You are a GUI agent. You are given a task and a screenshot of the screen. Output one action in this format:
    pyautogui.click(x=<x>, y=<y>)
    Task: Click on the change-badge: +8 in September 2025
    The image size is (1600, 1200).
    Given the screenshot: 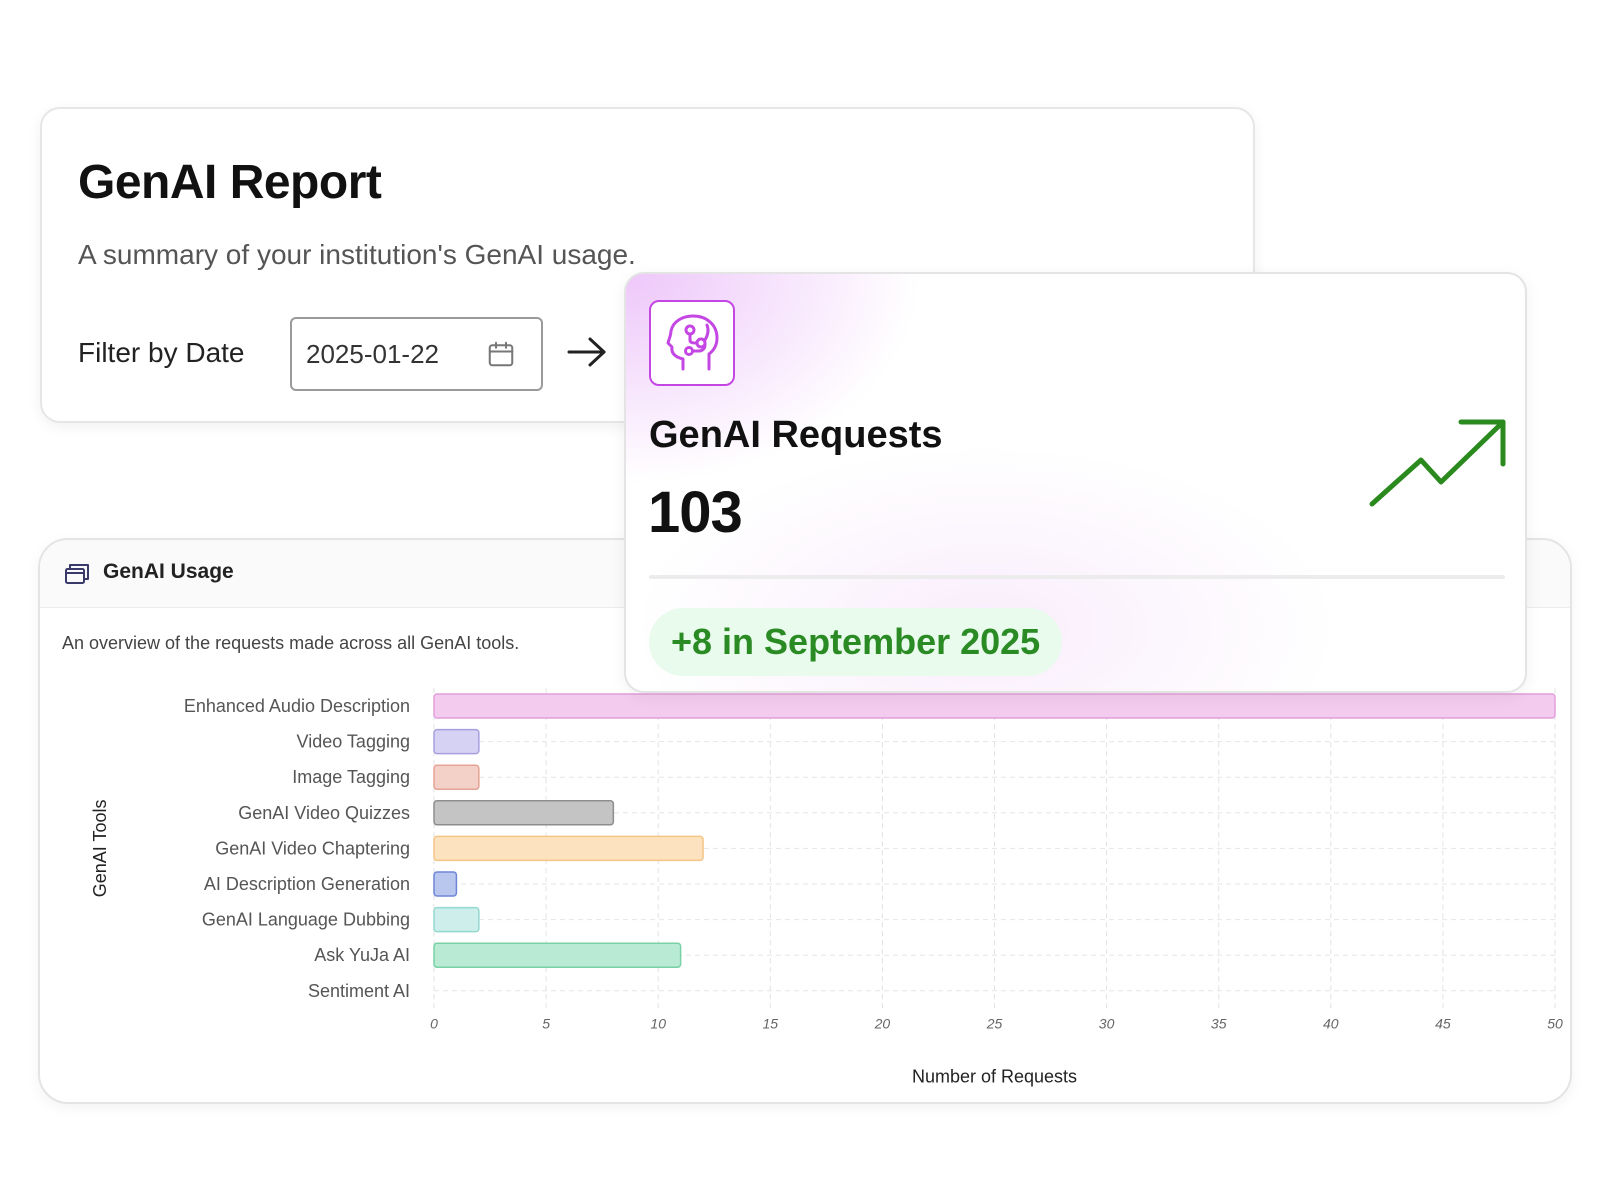 What is the action you would take?
    pyautogui.click(x=856, y=642)
    